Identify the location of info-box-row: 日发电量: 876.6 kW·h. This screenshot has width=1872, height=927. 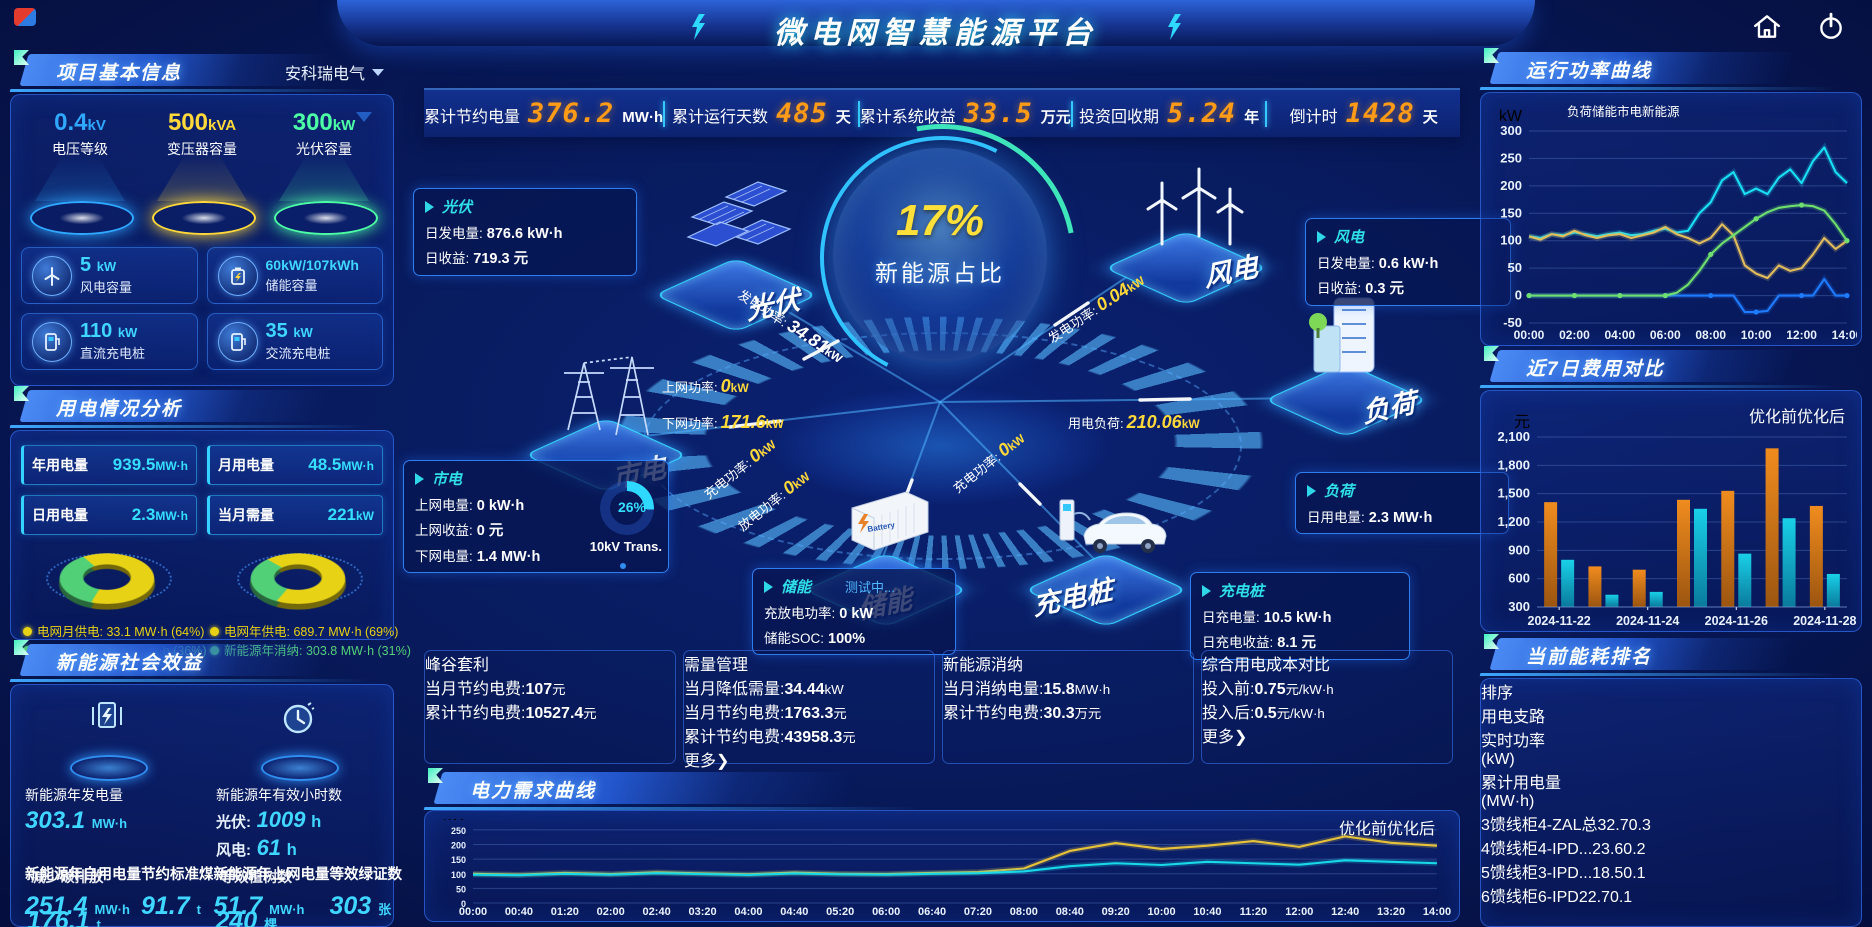
(494, 234).